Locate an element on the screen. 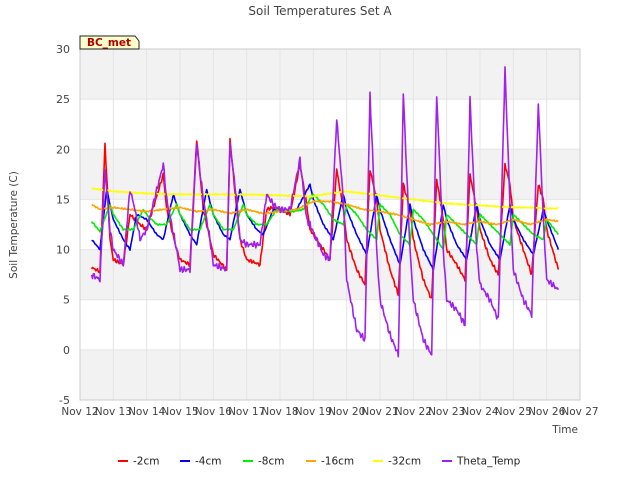 This screenshot has height=480, width=640. x-tick-label: Nov 17 is located at coordinates (246, 412).